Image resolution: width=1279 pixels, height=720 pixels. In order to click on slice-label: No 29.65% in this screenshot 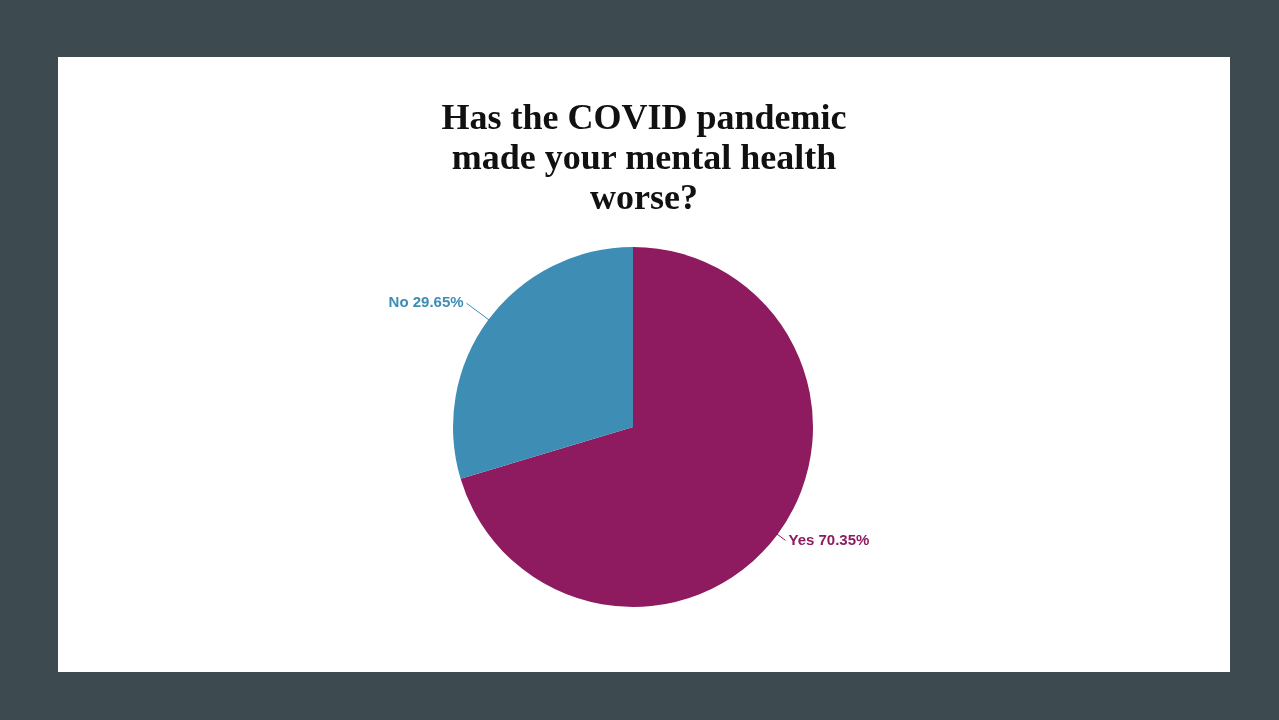, I will do `click(426, 302)`.